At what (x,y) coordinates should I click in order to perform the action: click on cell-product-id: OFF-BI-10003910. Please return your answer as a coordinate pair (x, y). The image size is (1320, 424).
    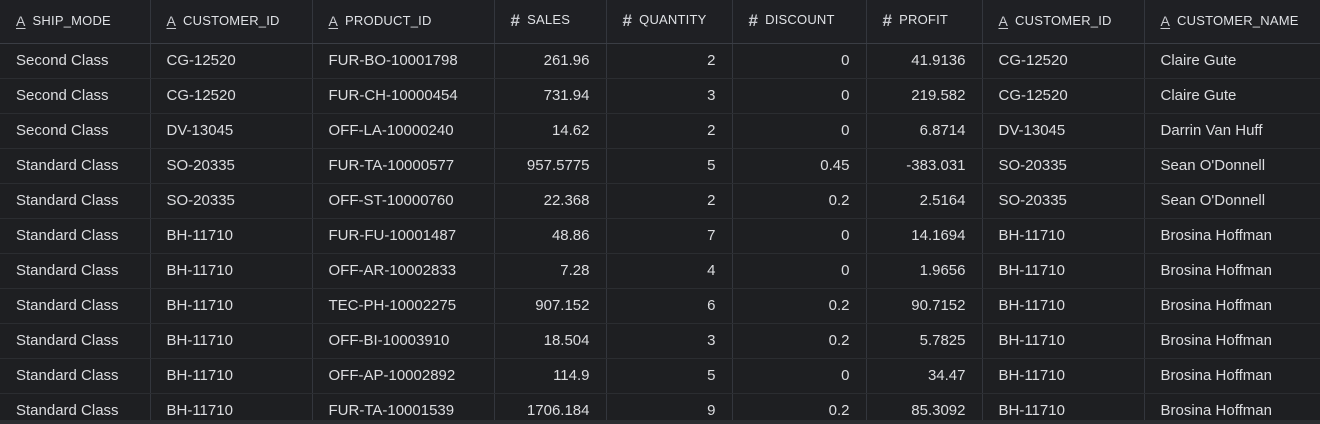
    Looking at the image, I should click on (403, 341).